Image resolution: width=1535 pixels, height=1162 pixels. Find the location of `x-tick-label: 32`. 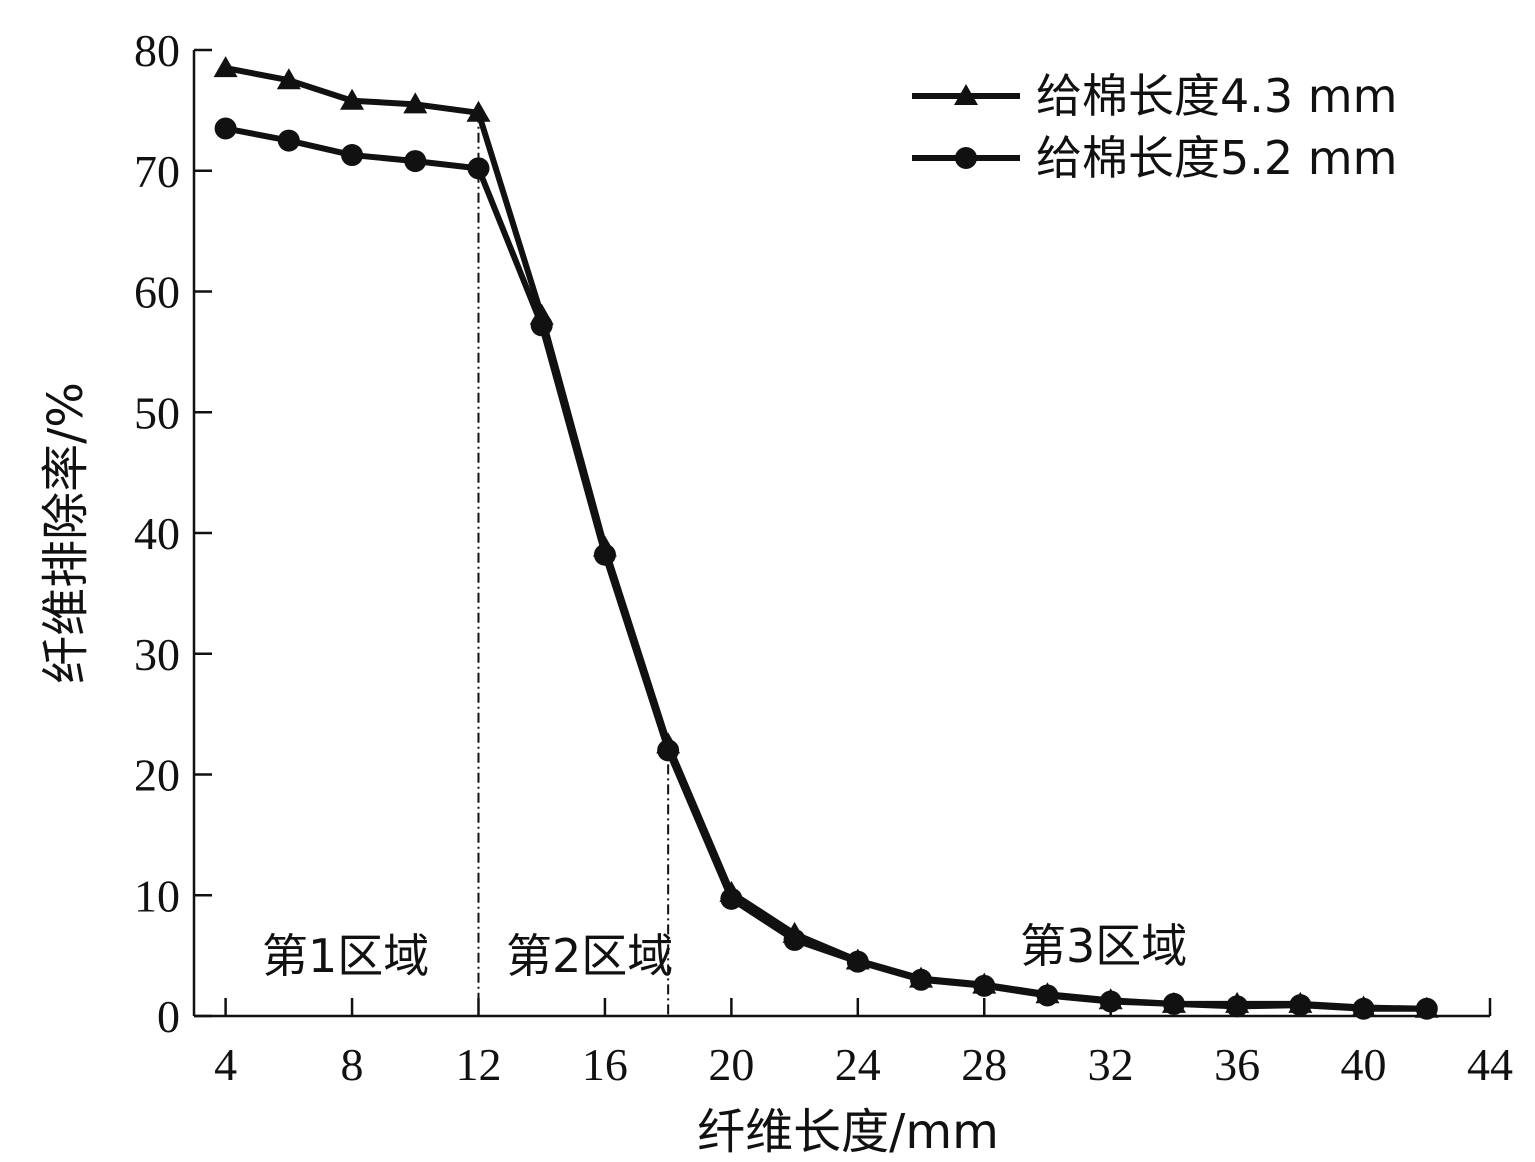

x-tick-label: 32 is located at coordinates (1111, 1064).